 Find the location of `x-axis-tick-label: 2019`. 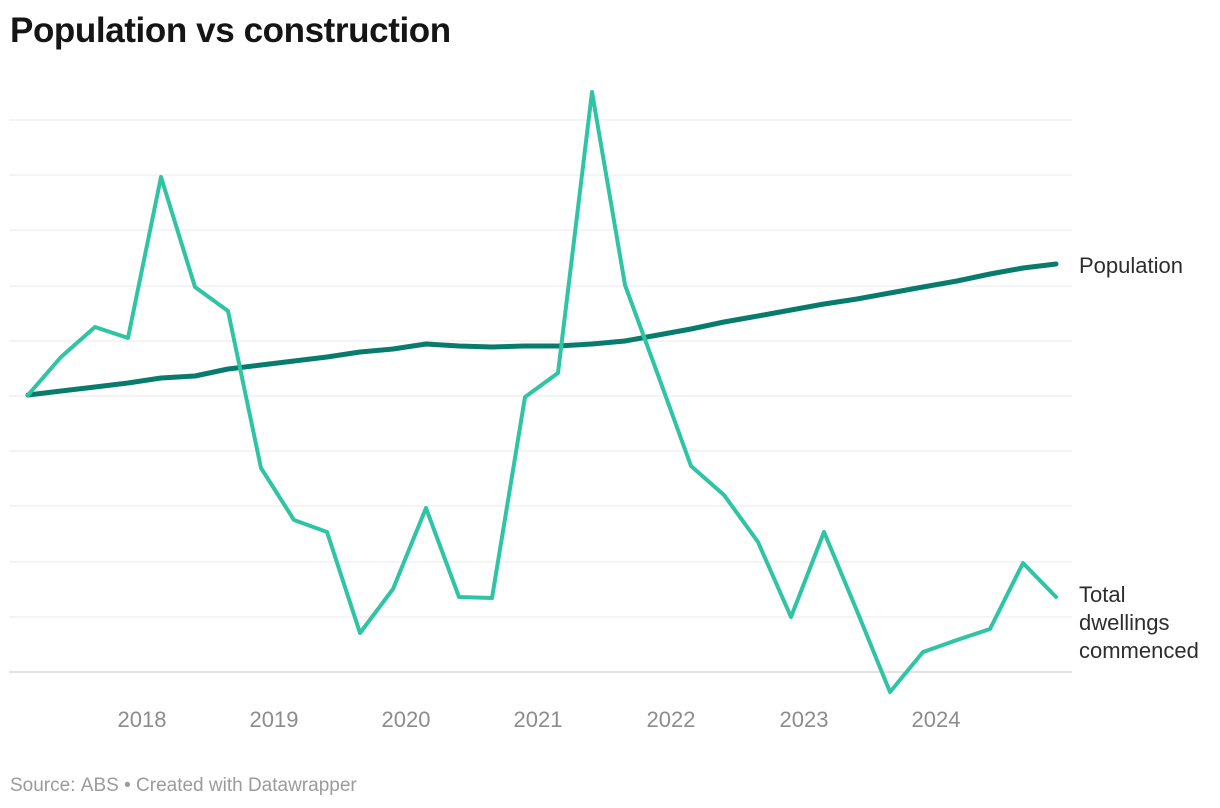

x-axis-tick-label: 2019 is located at coordinates (274, 719).